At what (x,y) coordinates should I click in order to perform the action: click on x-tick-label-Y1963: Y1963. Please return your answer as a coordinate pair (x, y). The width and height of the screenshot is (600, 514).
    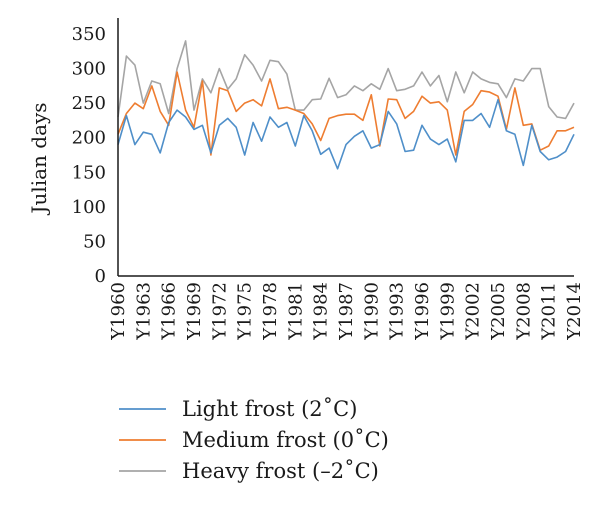
    Looking at the image, I should click on (143, 311).